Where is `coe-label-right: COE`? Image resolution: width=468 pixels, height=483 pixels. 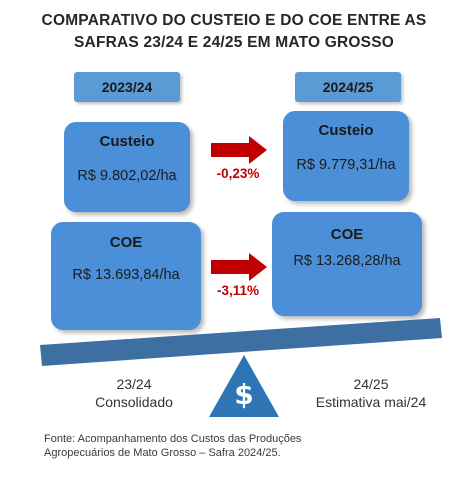
coe-label-right: COE is located at coordinates (347, 234).